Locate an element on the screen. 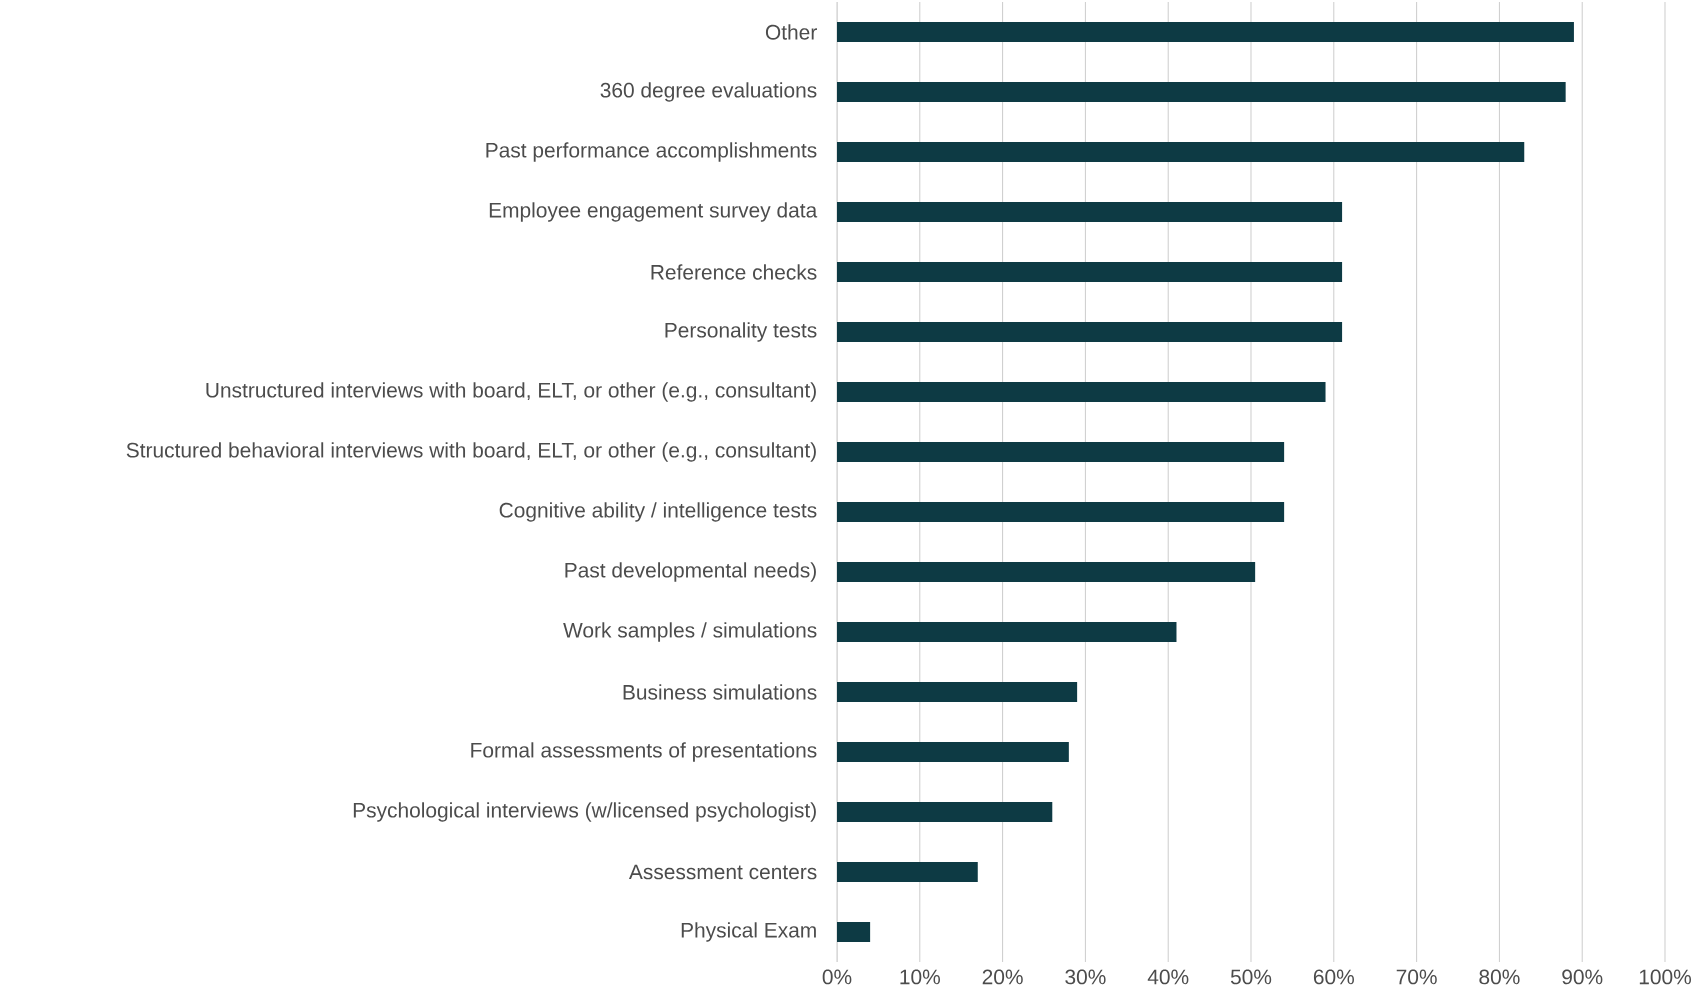 This screenshot has width=1693, height=1003. y-tick-label: Past performance accomplishments is located at coordinates (651, 152).